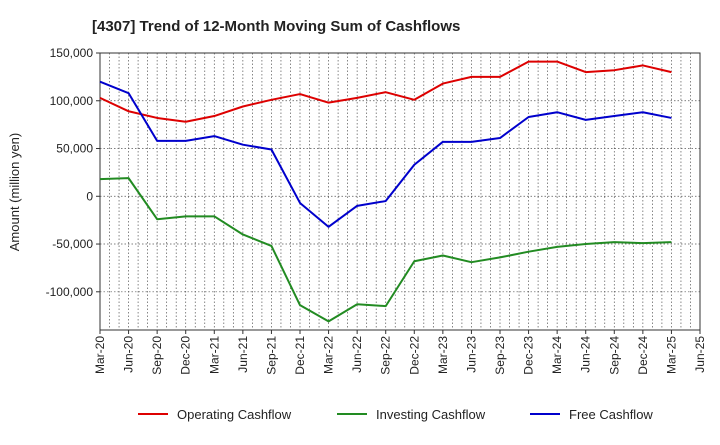 Image resolution: width=720 pixels, height=445 pixels. Describe the element at coordinates (214, 355) in the screenshot. I see `x-tick-label: Mar-21` at that location.